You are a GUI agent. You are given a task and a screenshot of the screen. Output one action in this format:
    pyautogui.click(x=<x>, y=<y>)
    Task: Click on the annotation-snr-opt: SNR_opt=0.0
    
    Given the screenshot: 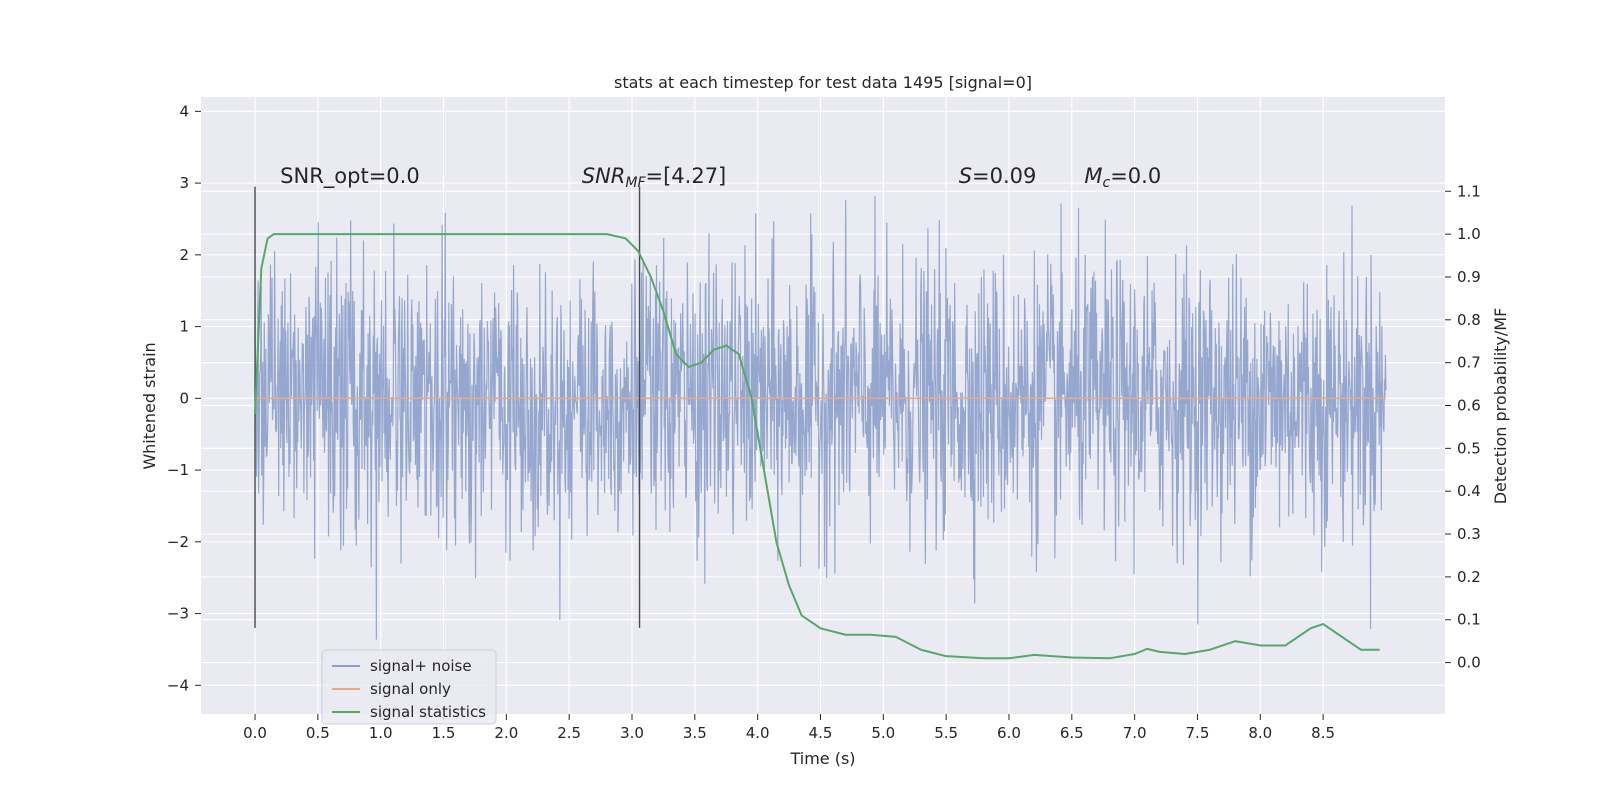 What is the action you would take?
    pyautogui.click(x=350, y=176)
    